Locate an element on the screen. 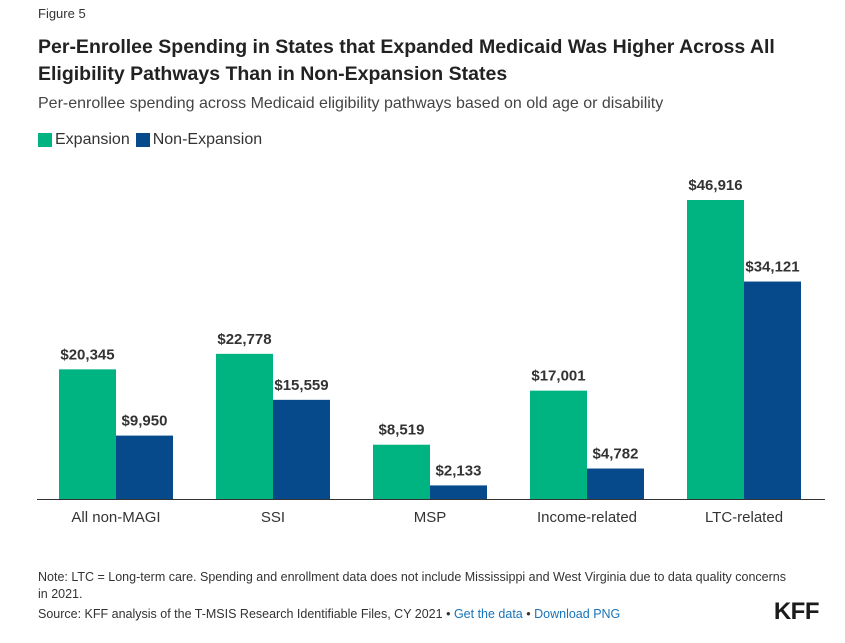 The image size is (845, 643). kff-logo: KFF is located at coordinates (796, 611).